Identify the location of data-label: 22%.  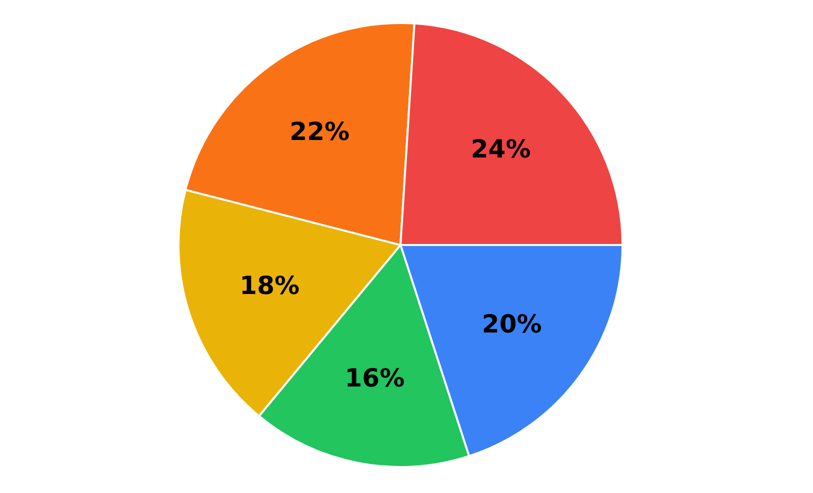
(320, 131).